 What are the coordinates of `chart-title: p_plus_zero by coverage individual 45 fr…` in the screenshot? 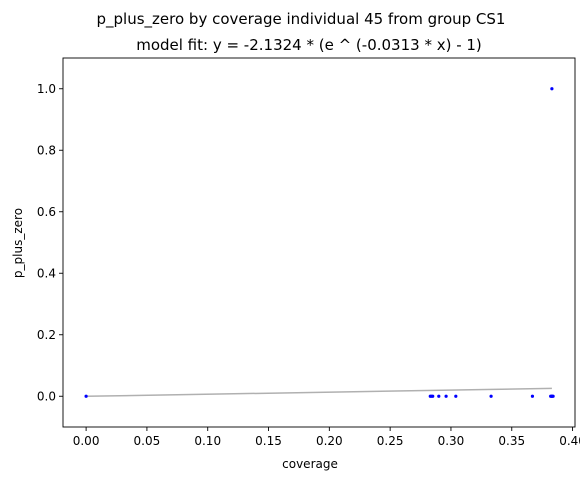 It's located at (301, 19).